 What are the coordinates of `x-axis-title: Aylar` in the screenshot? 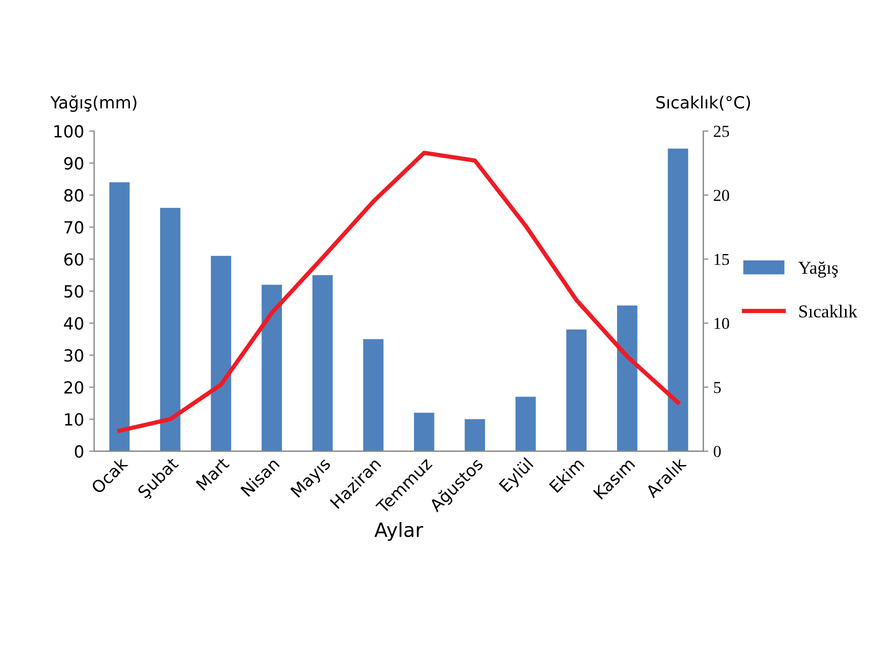 It's located at (399, 531).